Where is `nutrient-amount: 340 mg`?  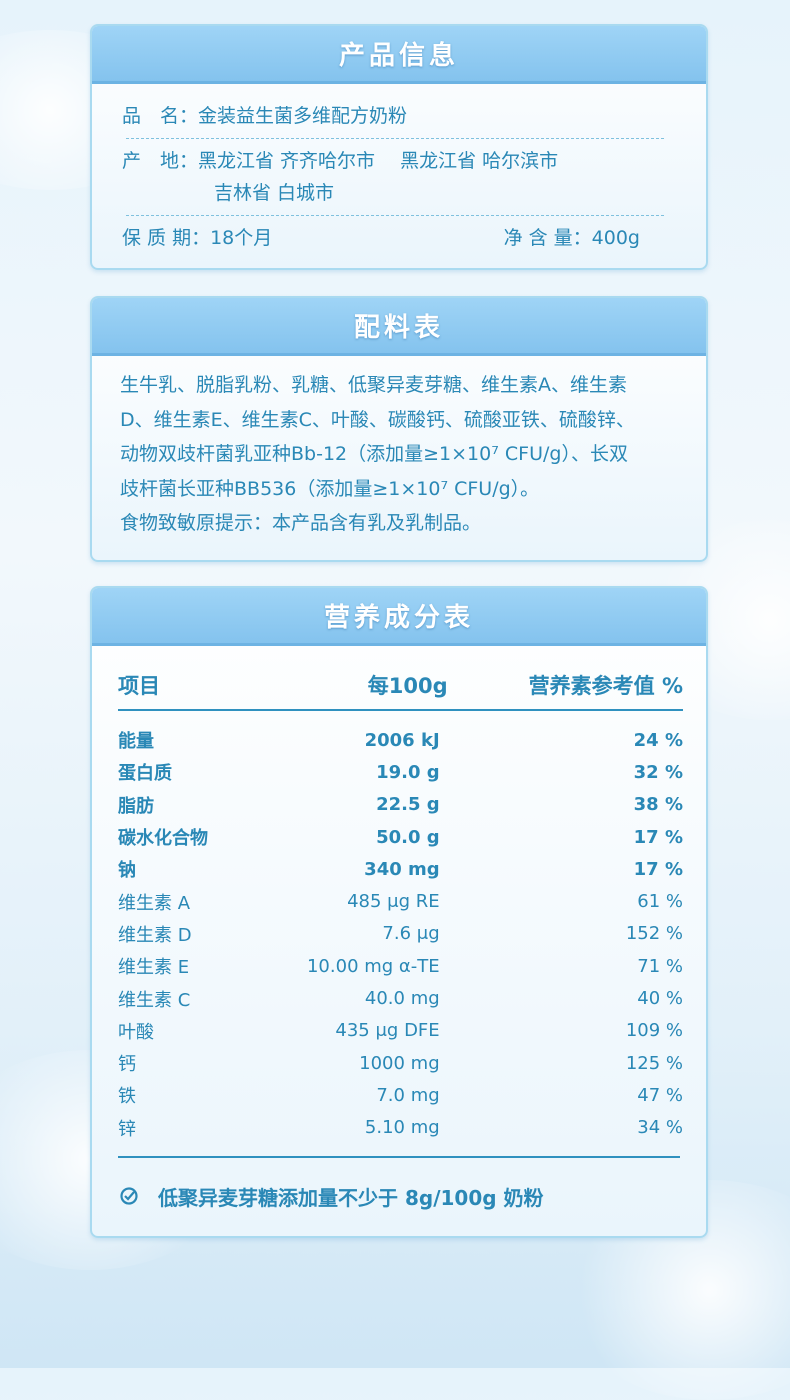 nutrient-amount: 340 mg is located at coordinates (402, 869).